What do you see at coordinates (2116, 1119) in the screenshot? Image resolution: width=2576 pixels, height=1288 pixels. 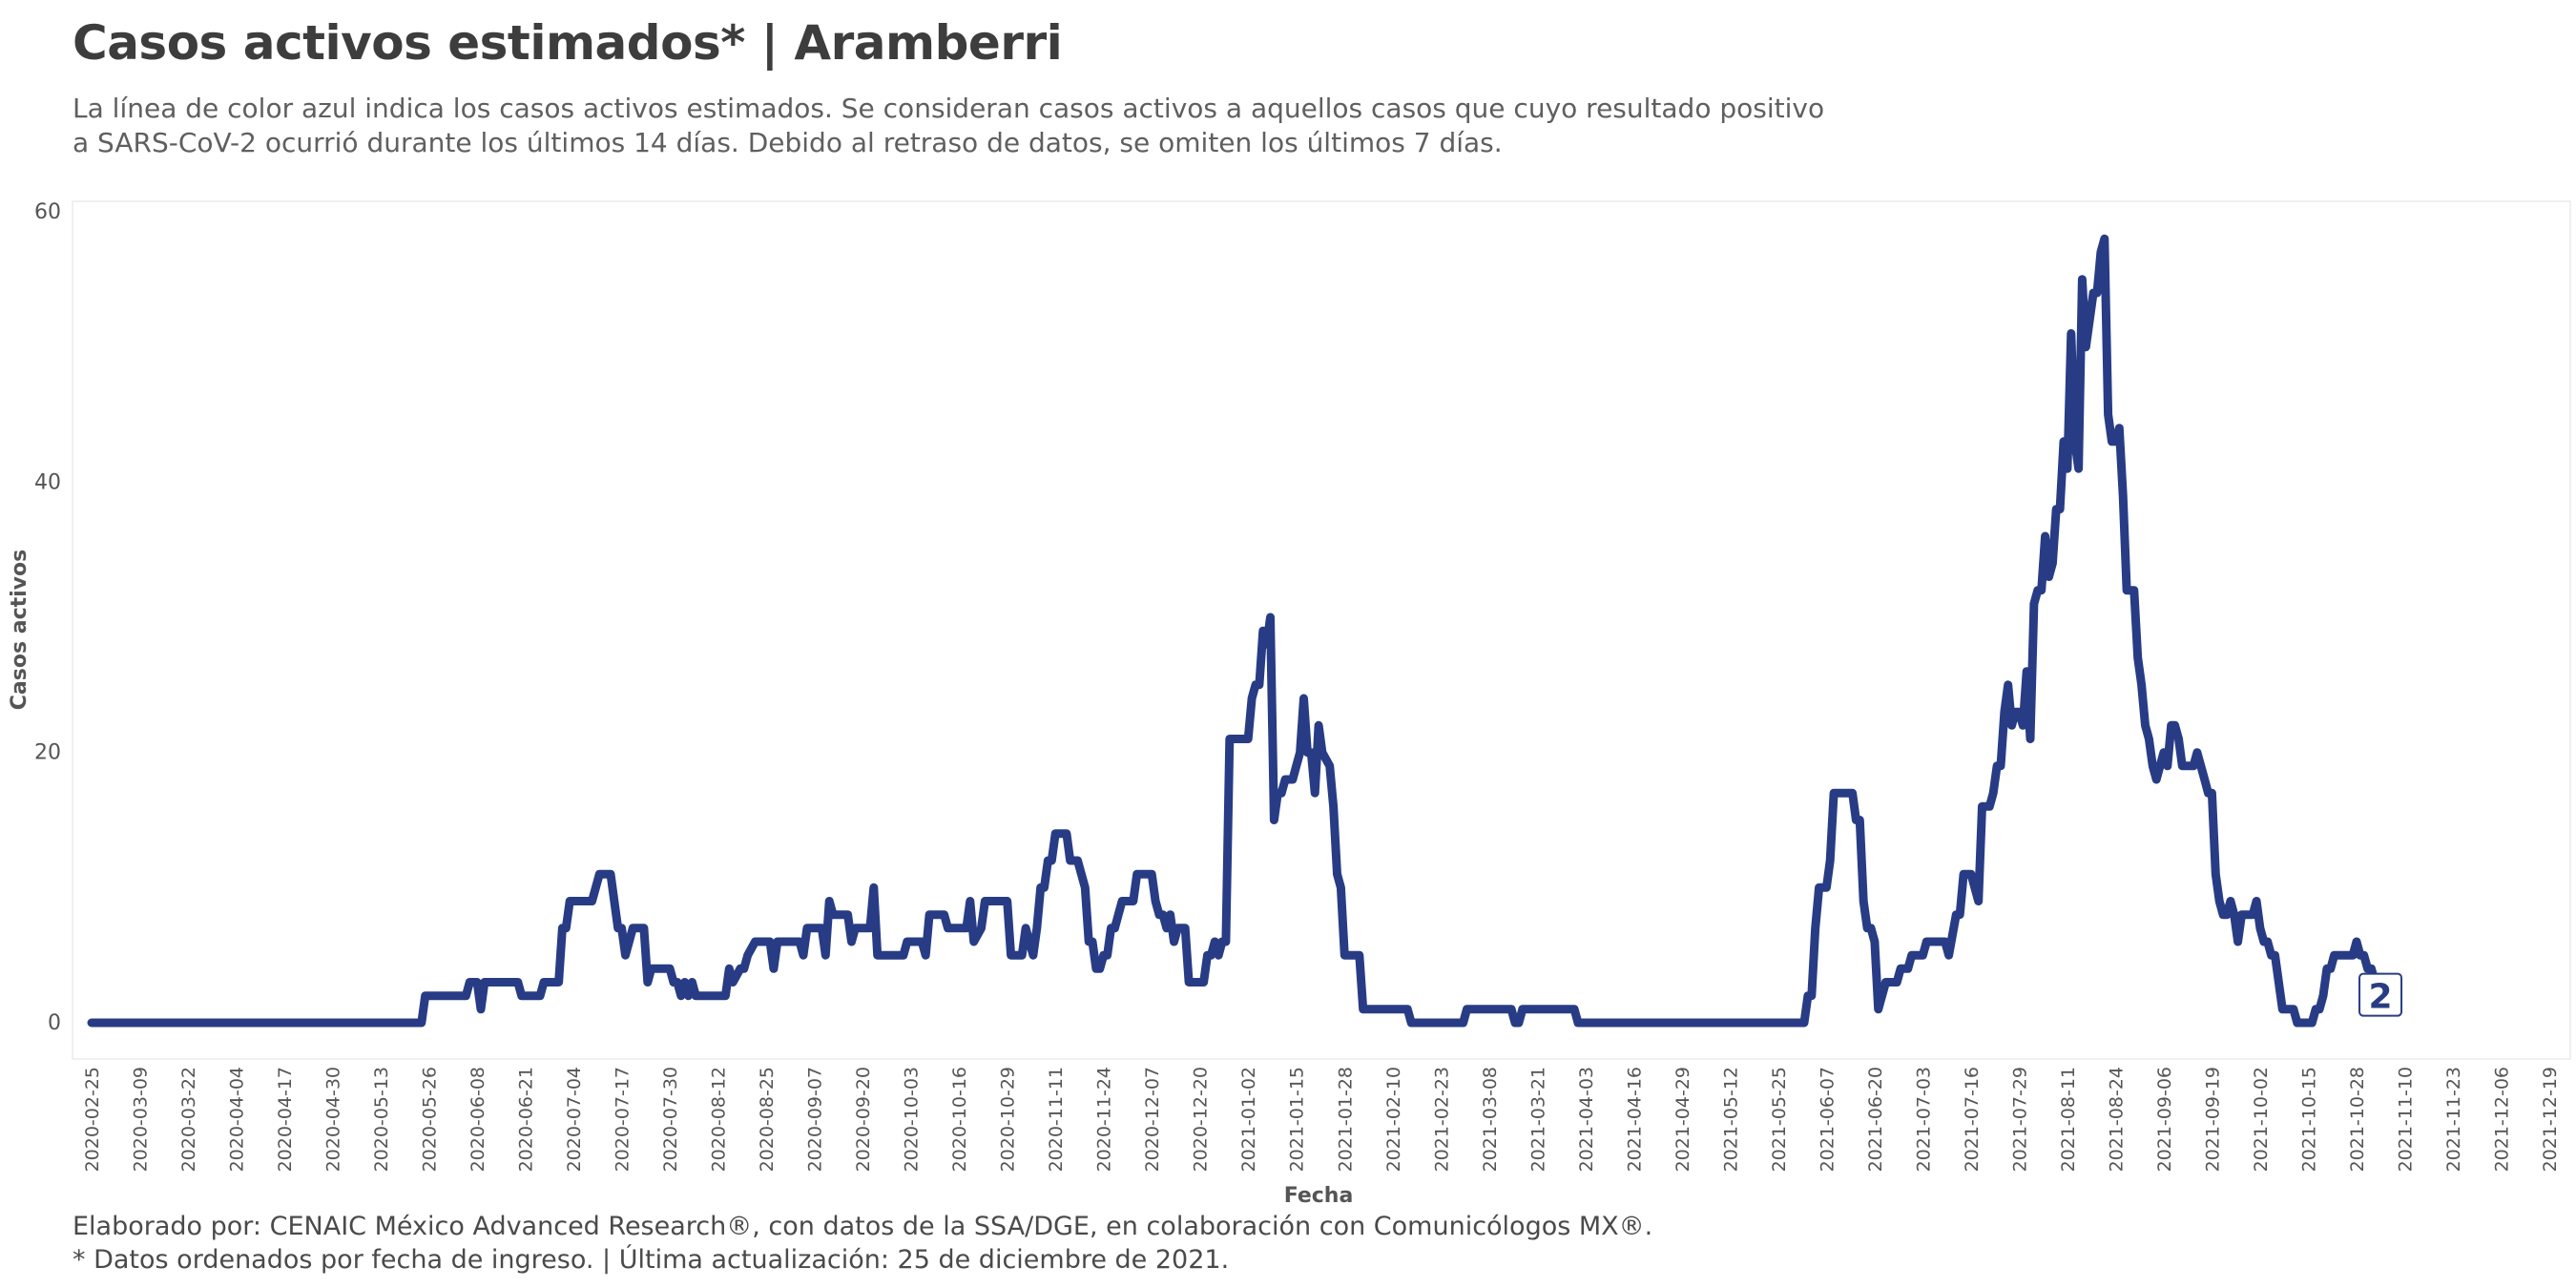 I see `x-tick-label: 2021-08-24` at bounding box center [2116, 1119].